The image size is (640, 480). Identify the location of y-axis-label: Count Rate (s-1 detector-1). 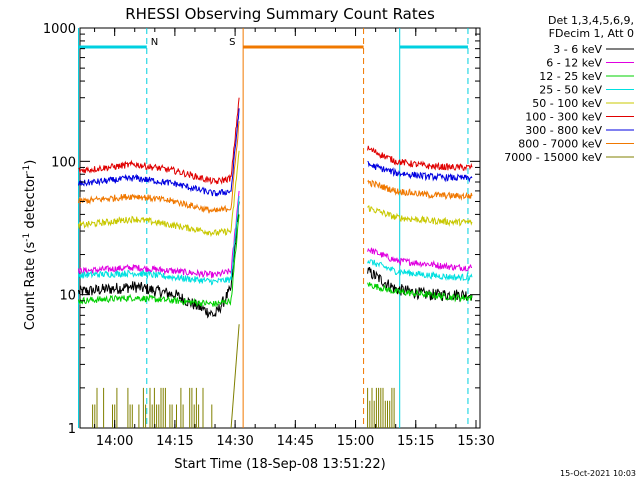
(30, 245).